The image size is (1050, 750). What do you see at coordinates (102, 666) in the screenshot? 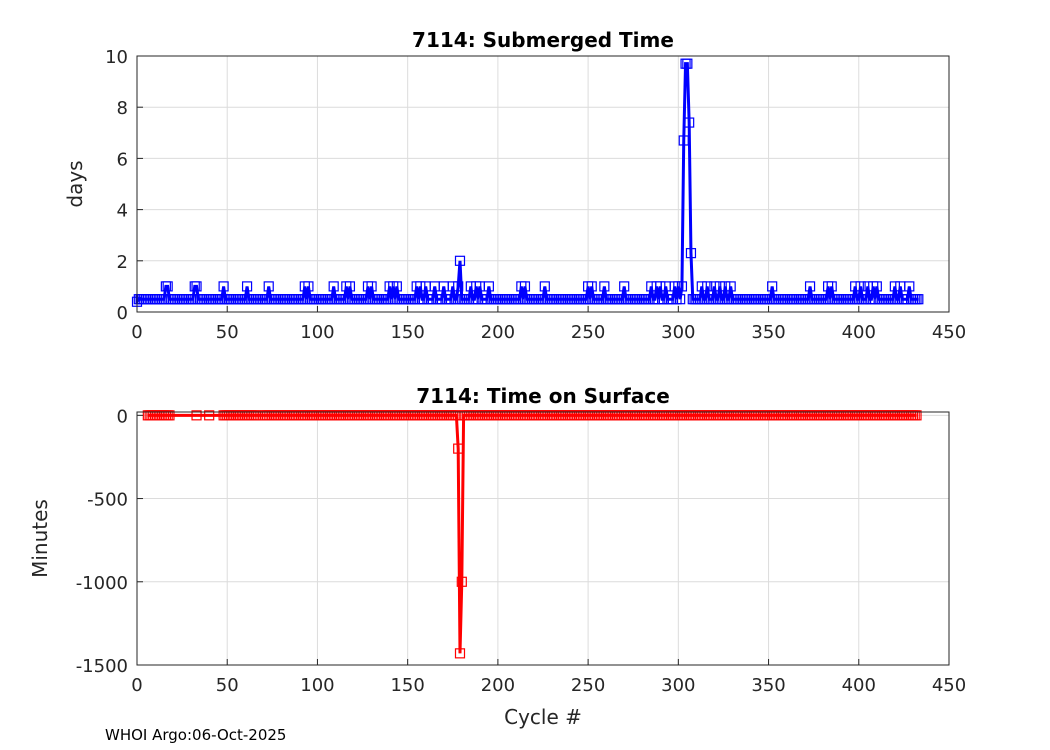
I see `y-tick-label: -1500` at bounding box center [102, 666].